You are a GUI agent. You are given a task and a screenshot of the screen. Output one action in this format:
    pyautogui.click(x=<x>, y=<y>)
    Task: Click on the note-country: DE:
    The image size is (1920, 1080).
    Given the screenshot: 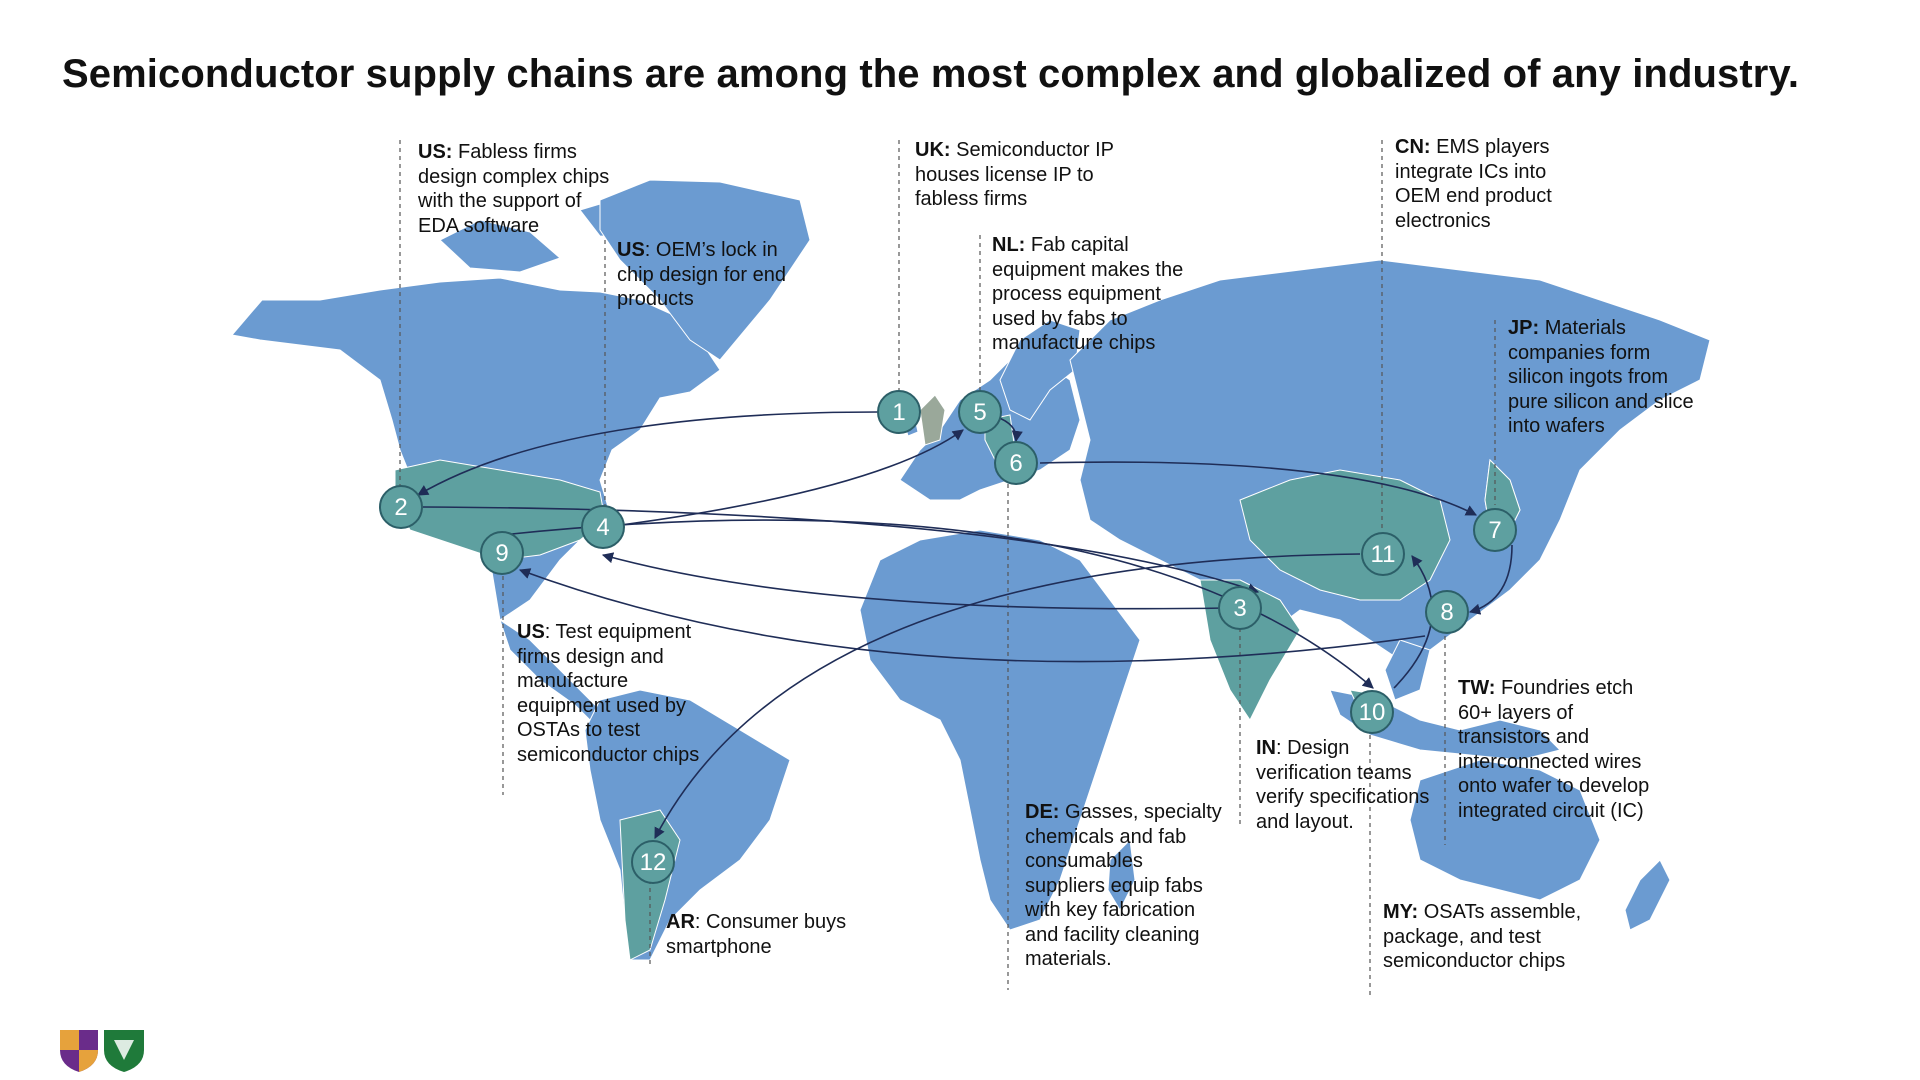 What is the action you would take?
    pyautogui.click(x=1042, y=812)
    